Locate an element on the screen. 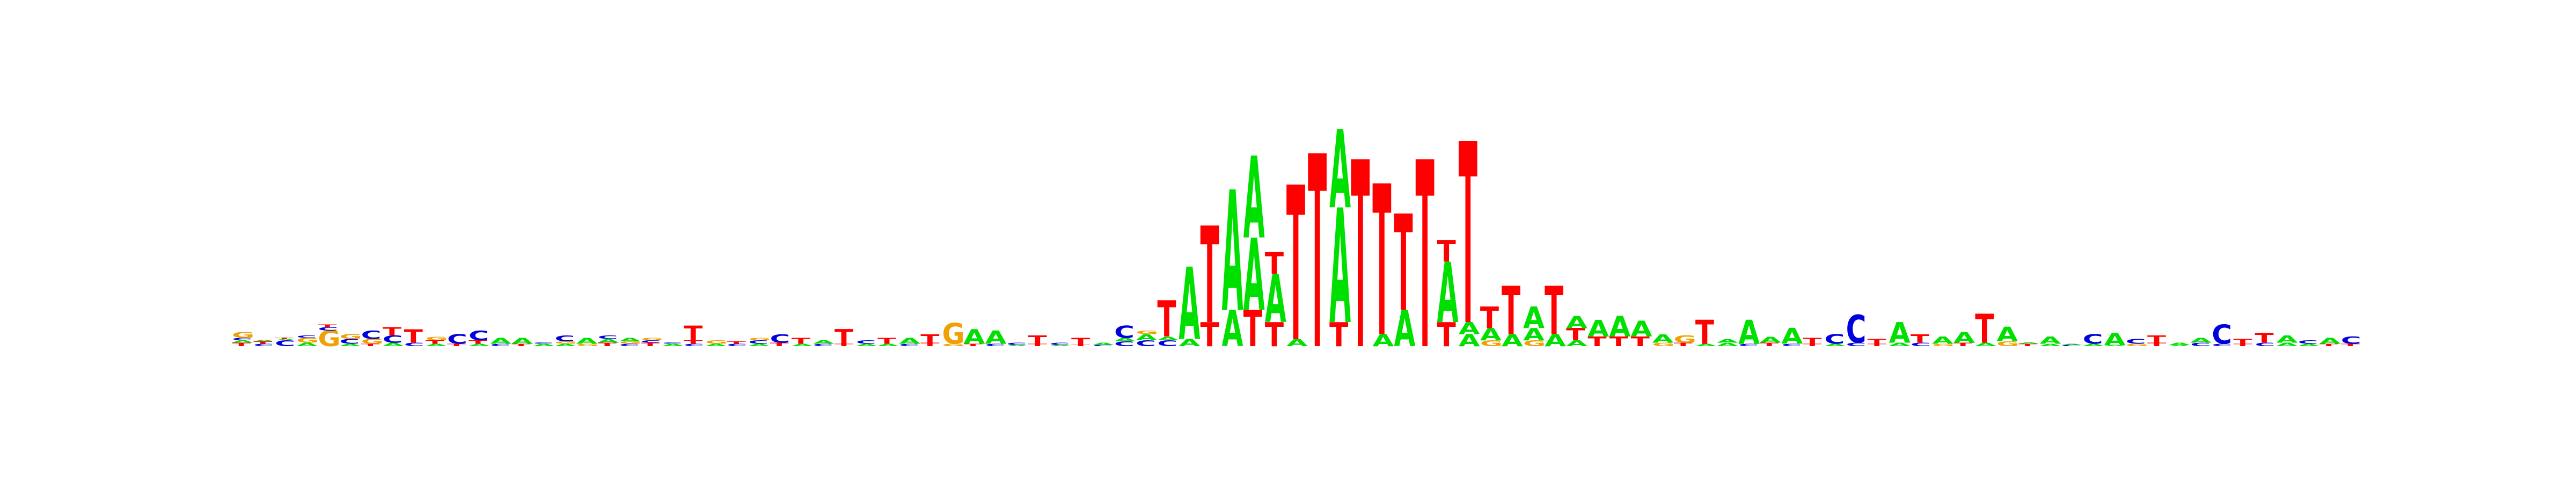  logo-column: ACG is located at coordinates (759, 342).